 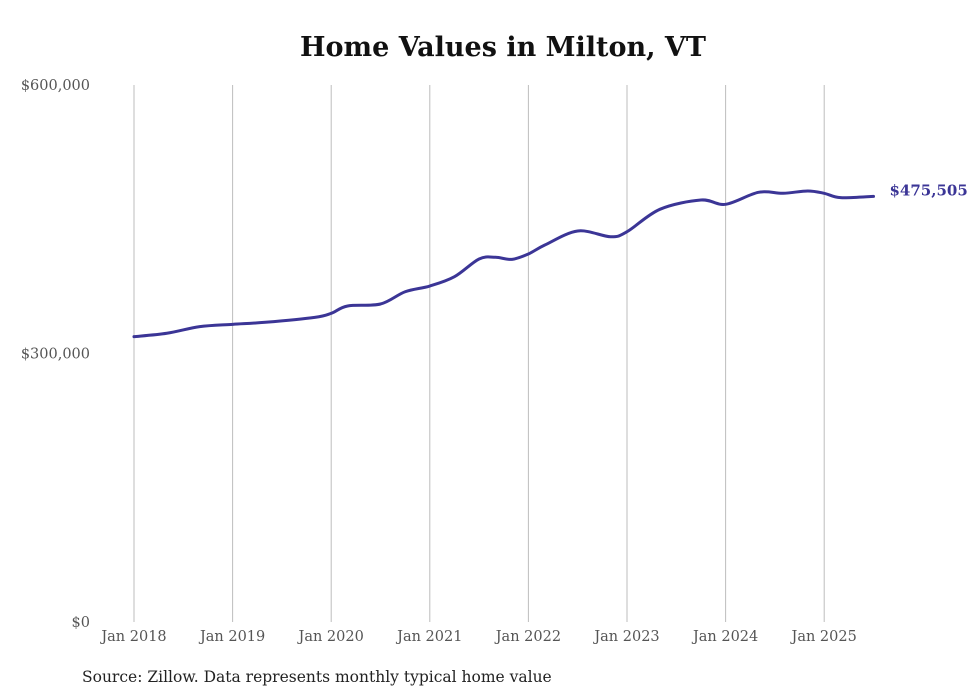 What do you see at coordinates (503, 47) in the screenshot?
I see `chart-title: Home Values in Milton, VT` at bounding box center [503, 47].